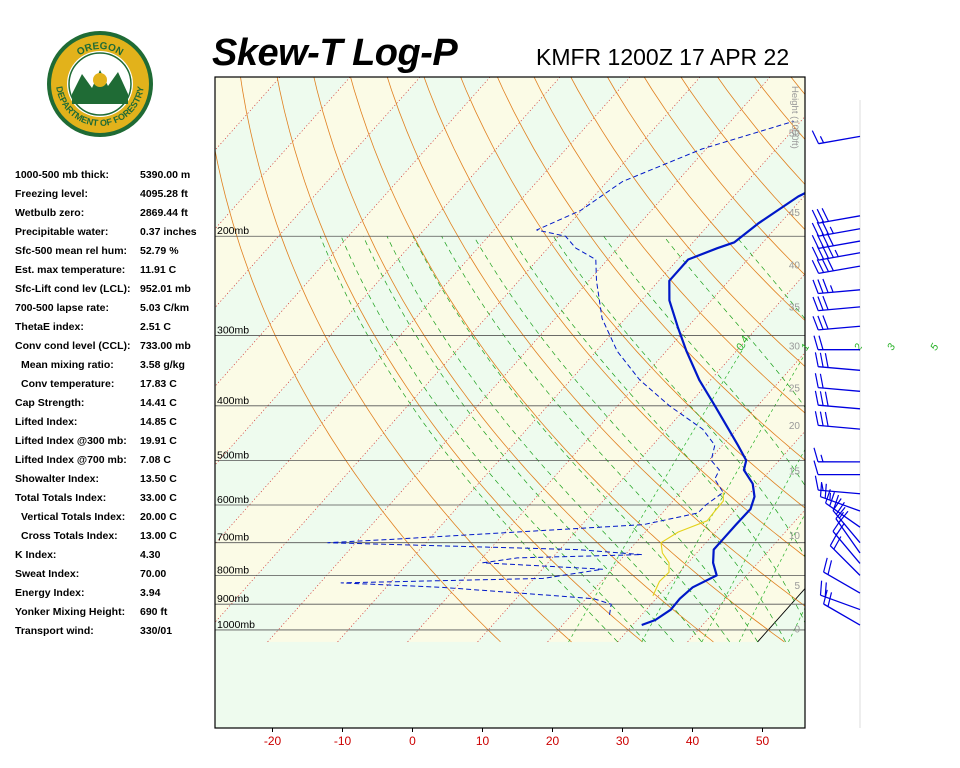  I want to click on pressure-label: 500mb, so click(233, 455).